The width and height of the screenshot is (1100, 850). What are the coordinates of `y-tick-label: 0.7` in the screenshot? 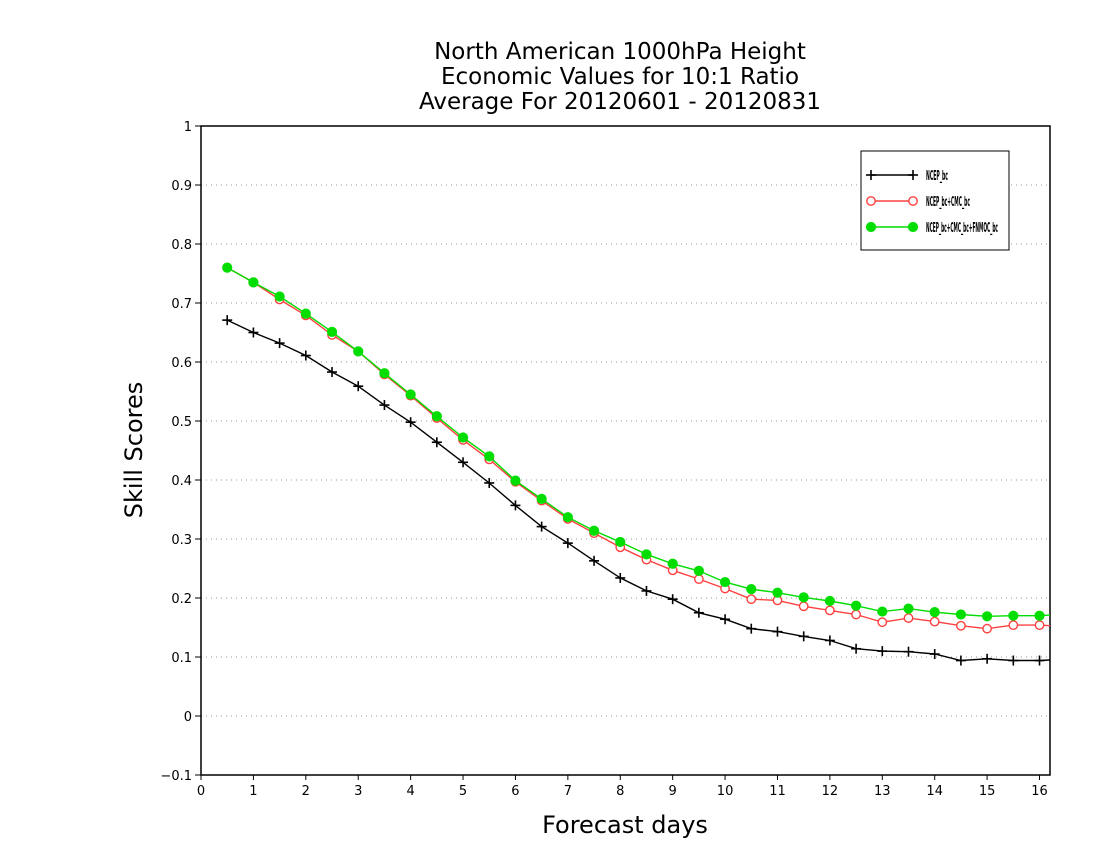 It's located at (181, 304).